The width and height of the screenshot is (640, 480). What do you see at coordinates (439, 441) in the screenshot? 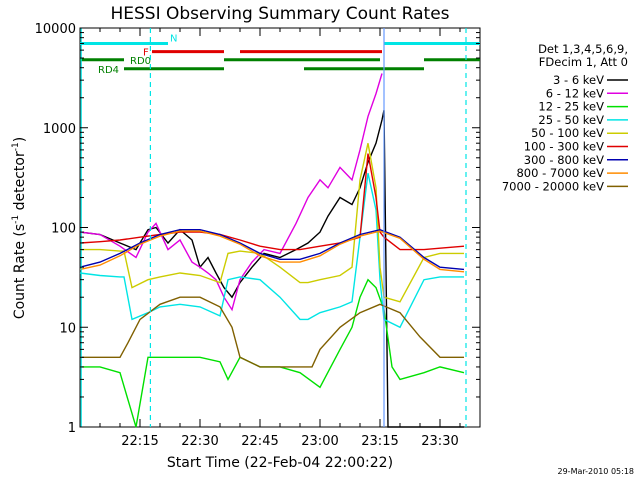
I see `x-tick-label: 23:30` at bounding box center [439, 441].